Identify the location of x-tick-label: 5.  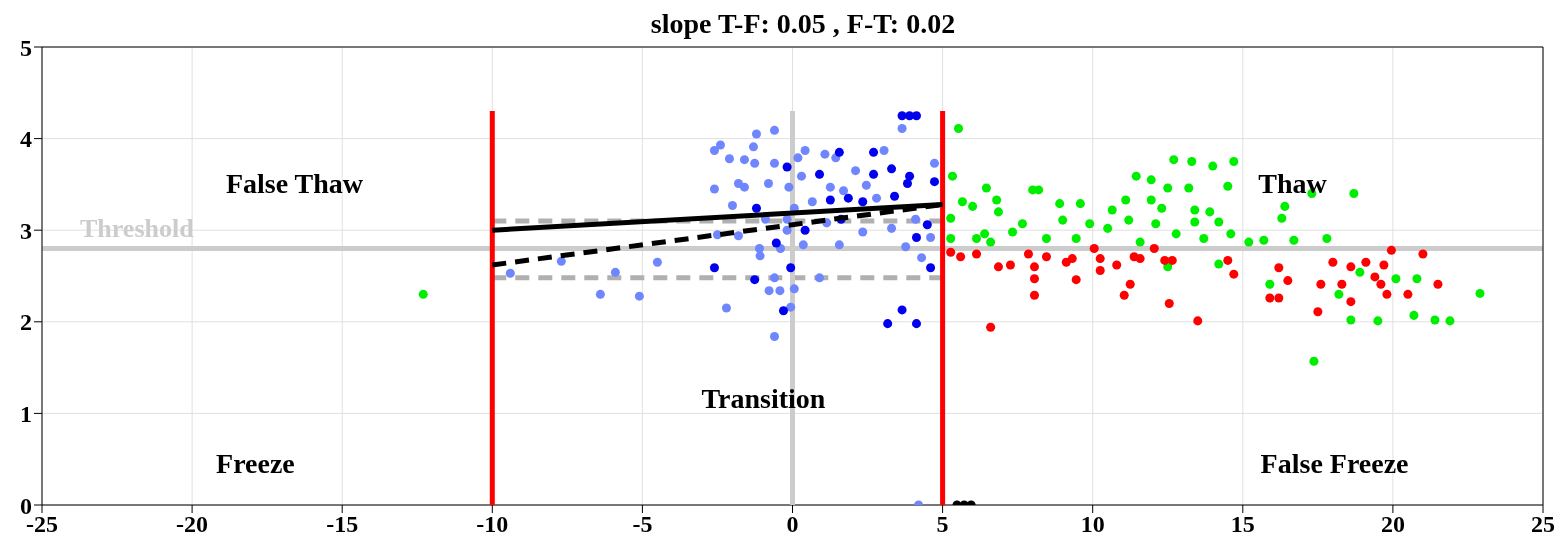
(942, 524).